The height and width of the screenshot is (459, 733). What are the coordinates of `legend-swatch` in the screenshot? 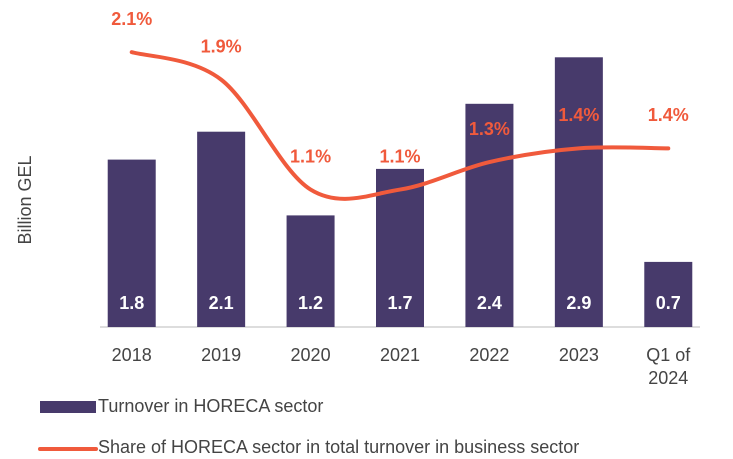 It's located at (68, 407).